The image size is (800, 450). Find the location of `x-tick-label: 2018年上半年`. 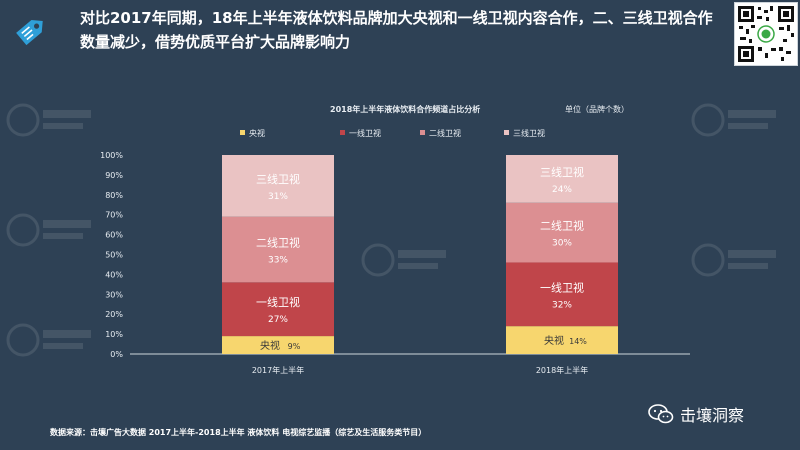

x-tick-label: 2018年上半年 is located at coordinates (562, 370).